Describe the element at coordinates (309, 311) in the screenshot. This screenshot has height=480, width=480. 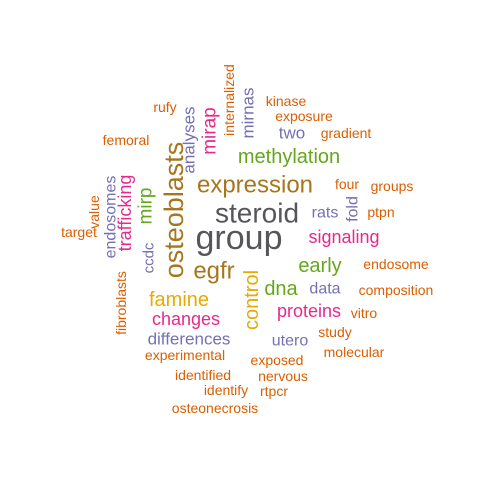
I see `word-proteins: proteins` at that location.